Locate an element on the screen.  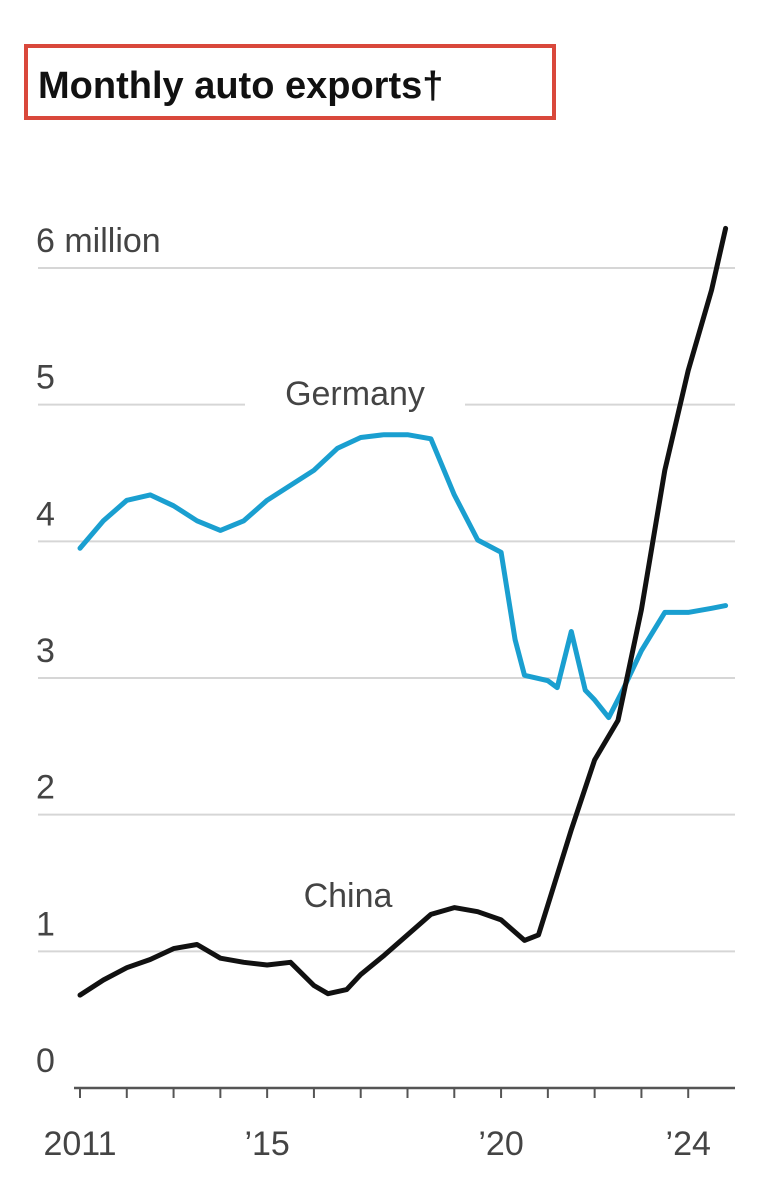
x-tick-label: ’15 is located at coordinates (266, 1144).